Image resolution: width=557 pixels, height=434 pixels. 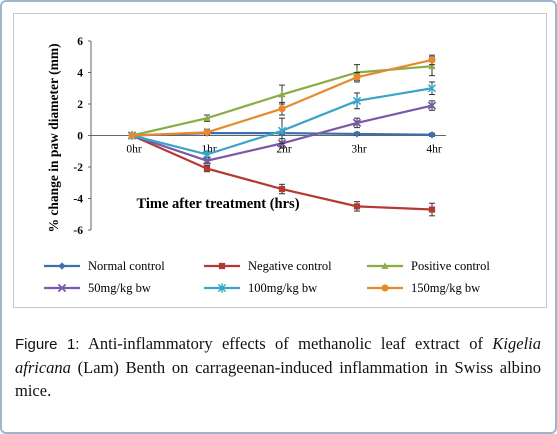 I want to click on legend-label: Negative control, so click(x=290, y=266).